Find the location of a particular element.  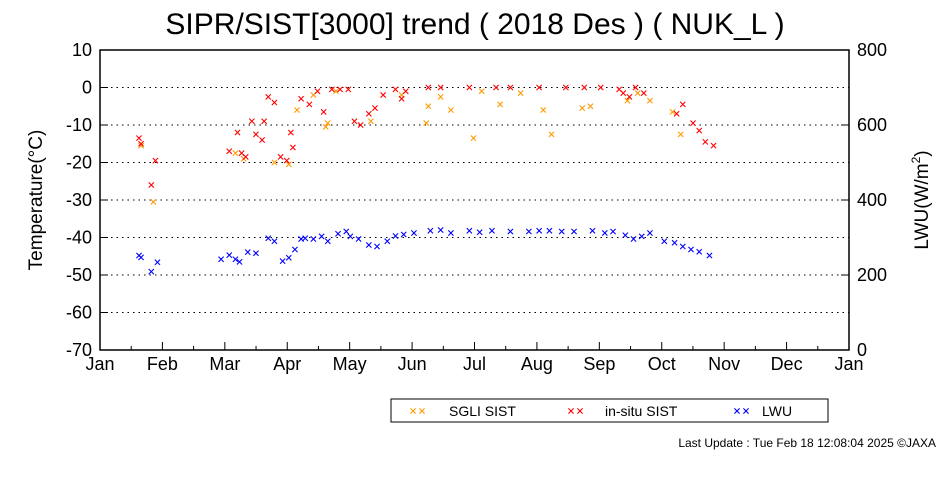

legend: SGLI SIST in-situ SIST LWU is located at coordinates (609, 410).